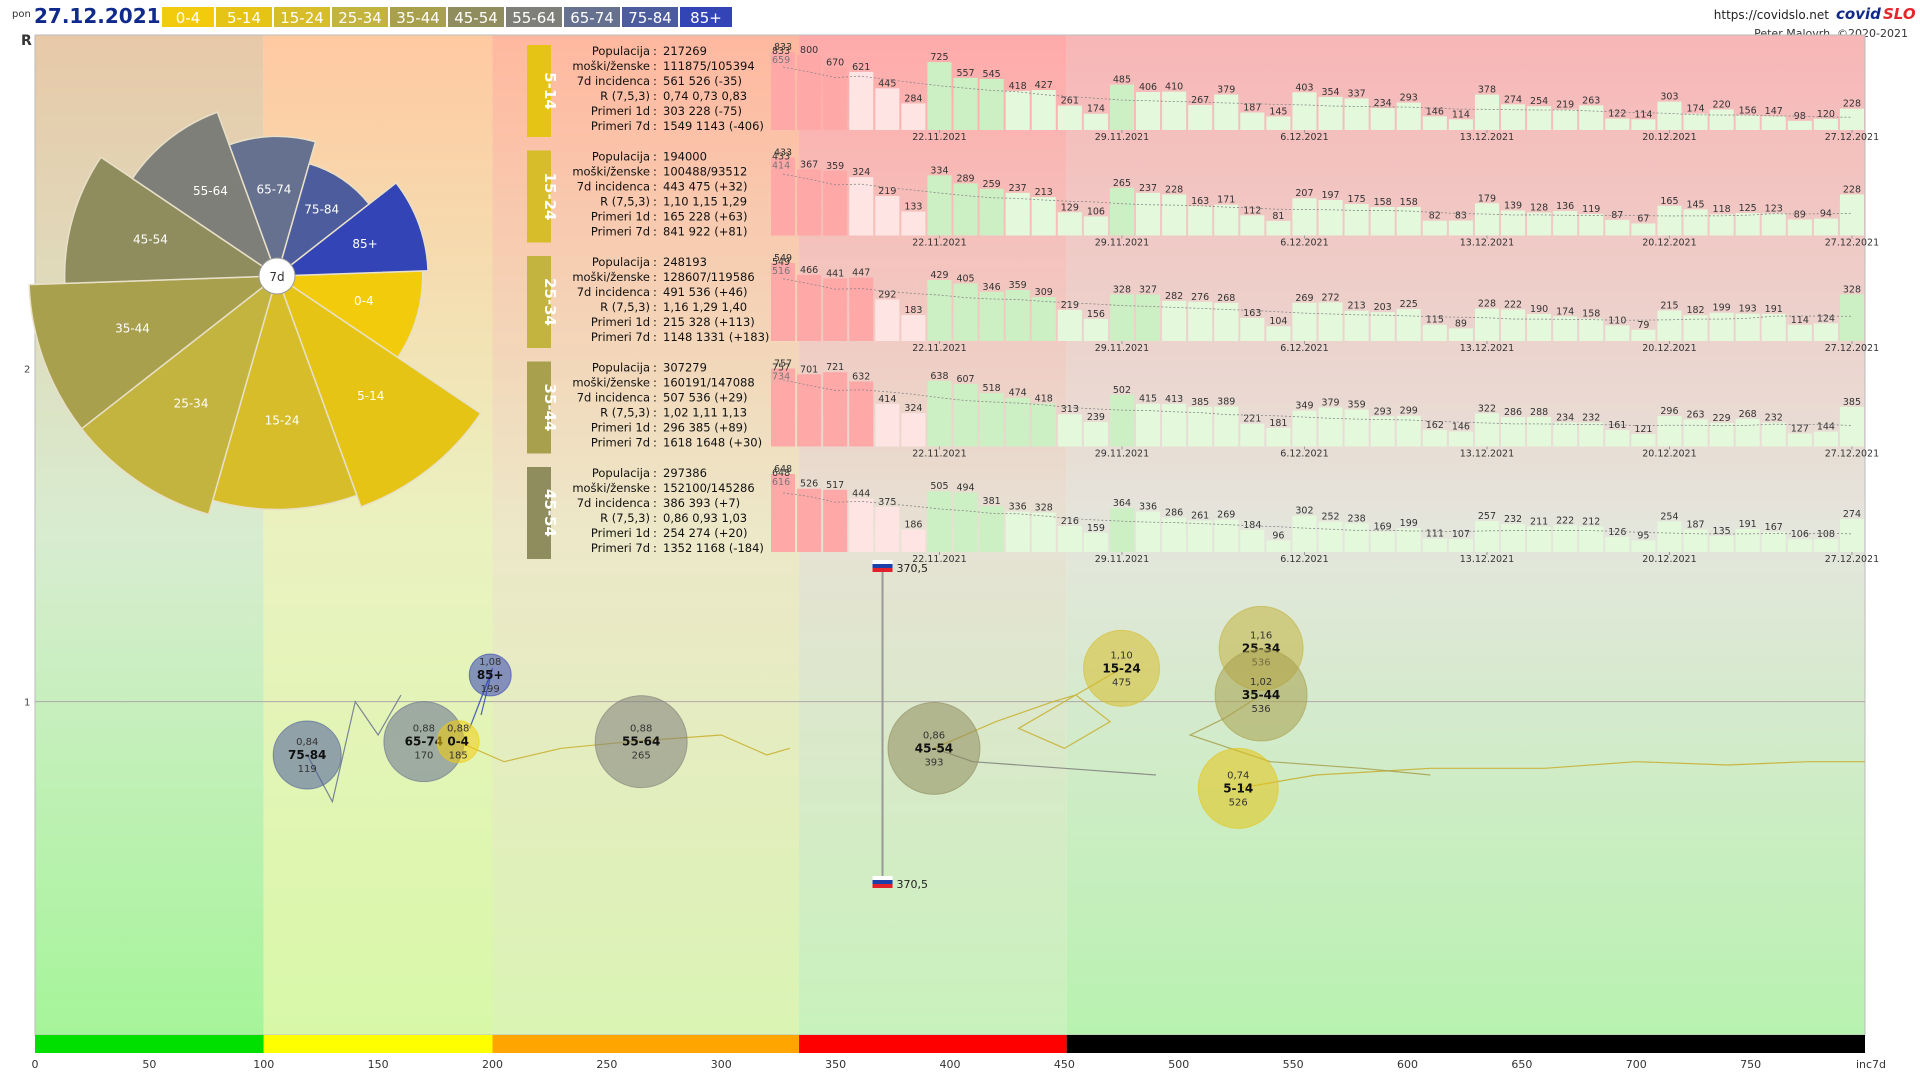  What do you see at coordinates (1357, 405) in the screenshot?
I see `bar-label: 359` at bounding box center [1357, 405].